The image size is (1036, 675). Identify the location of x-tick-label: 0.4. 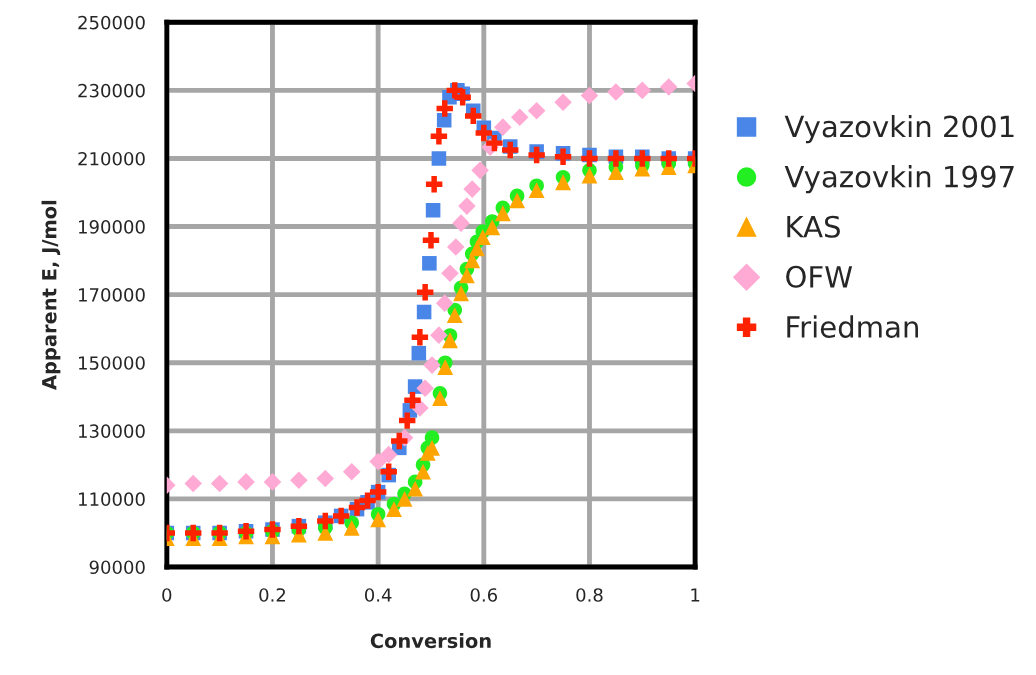
(378, 595).